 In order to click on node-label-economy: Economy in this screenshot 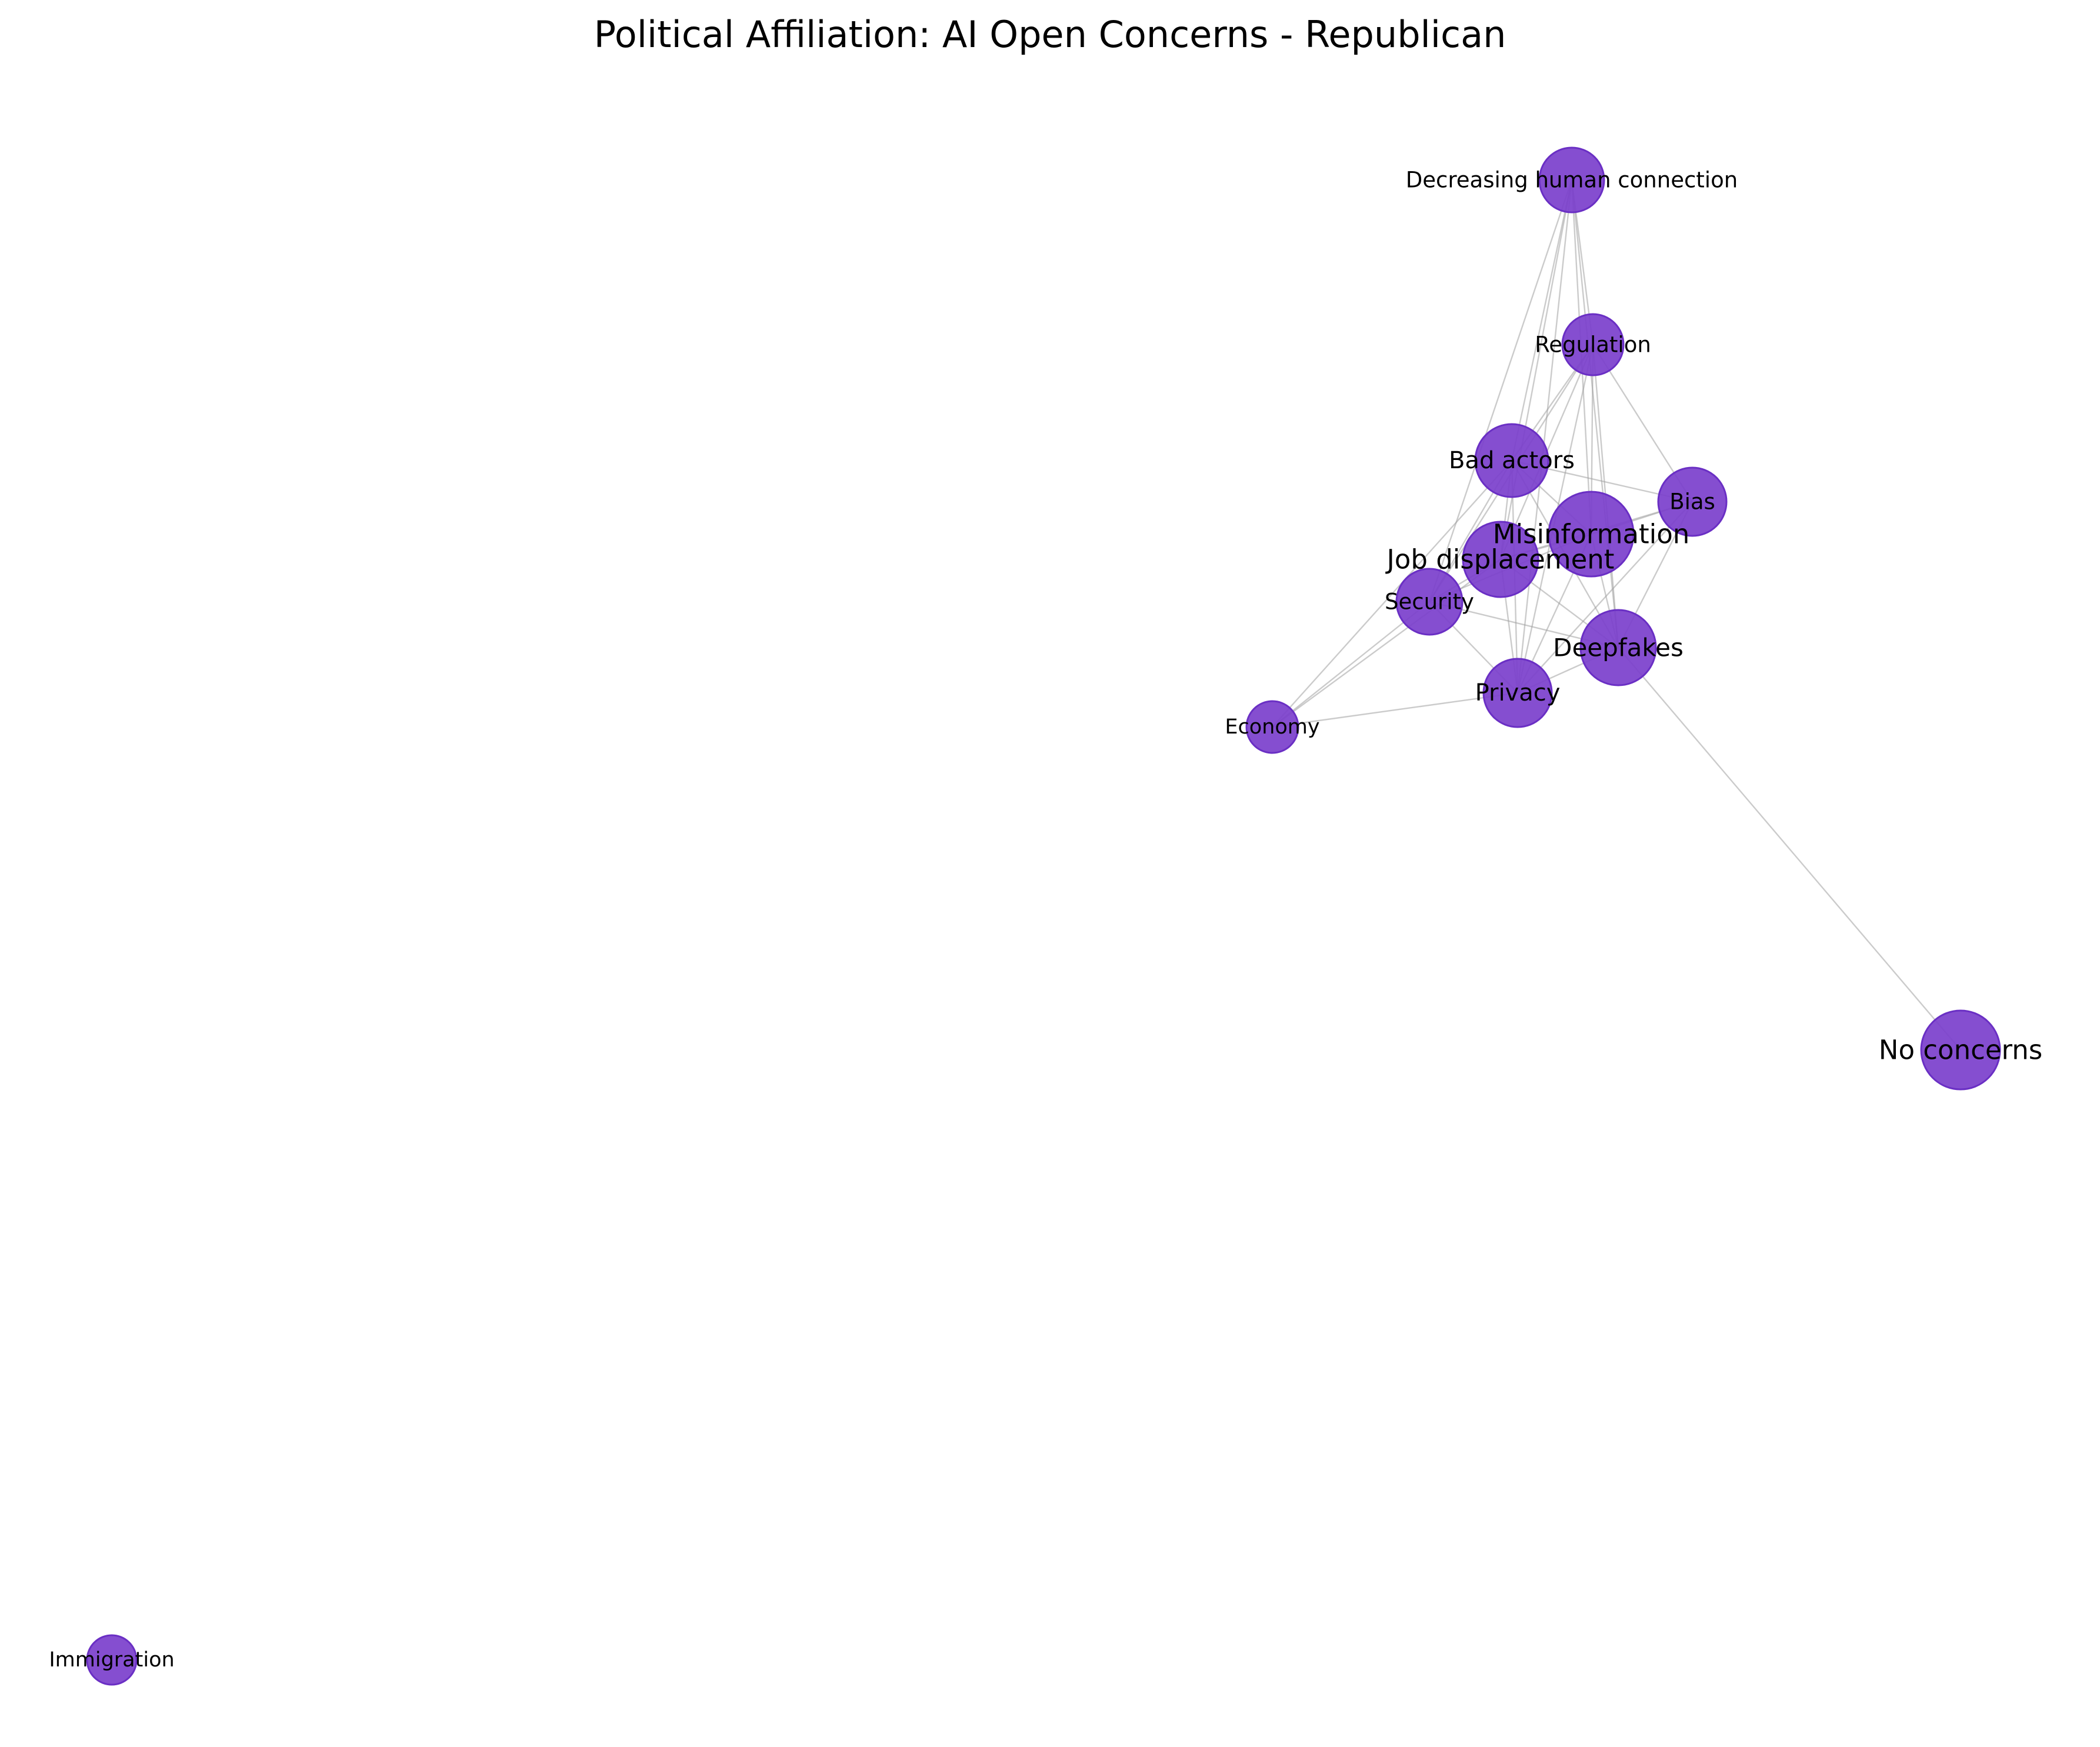, I will do `click(1272, 727)`.